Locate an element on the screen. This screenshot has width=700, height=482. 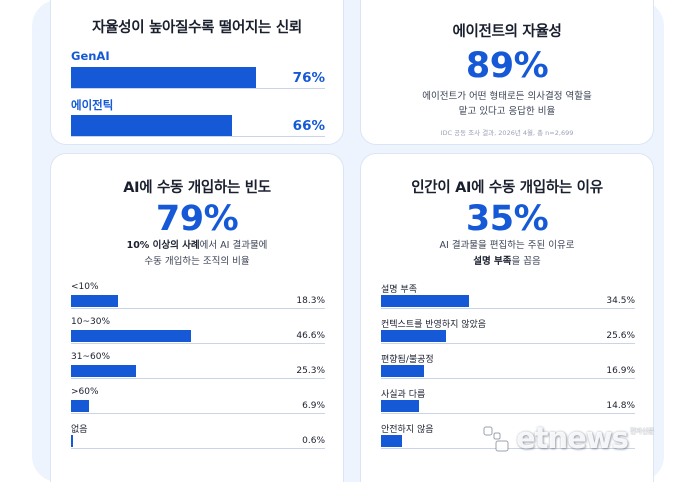
autonomy-trust-card: 자율성이 높아질수록 떨어지는 신뢰 GenAI 76% 에이전틱 66% is located at coordinates (197, 72).